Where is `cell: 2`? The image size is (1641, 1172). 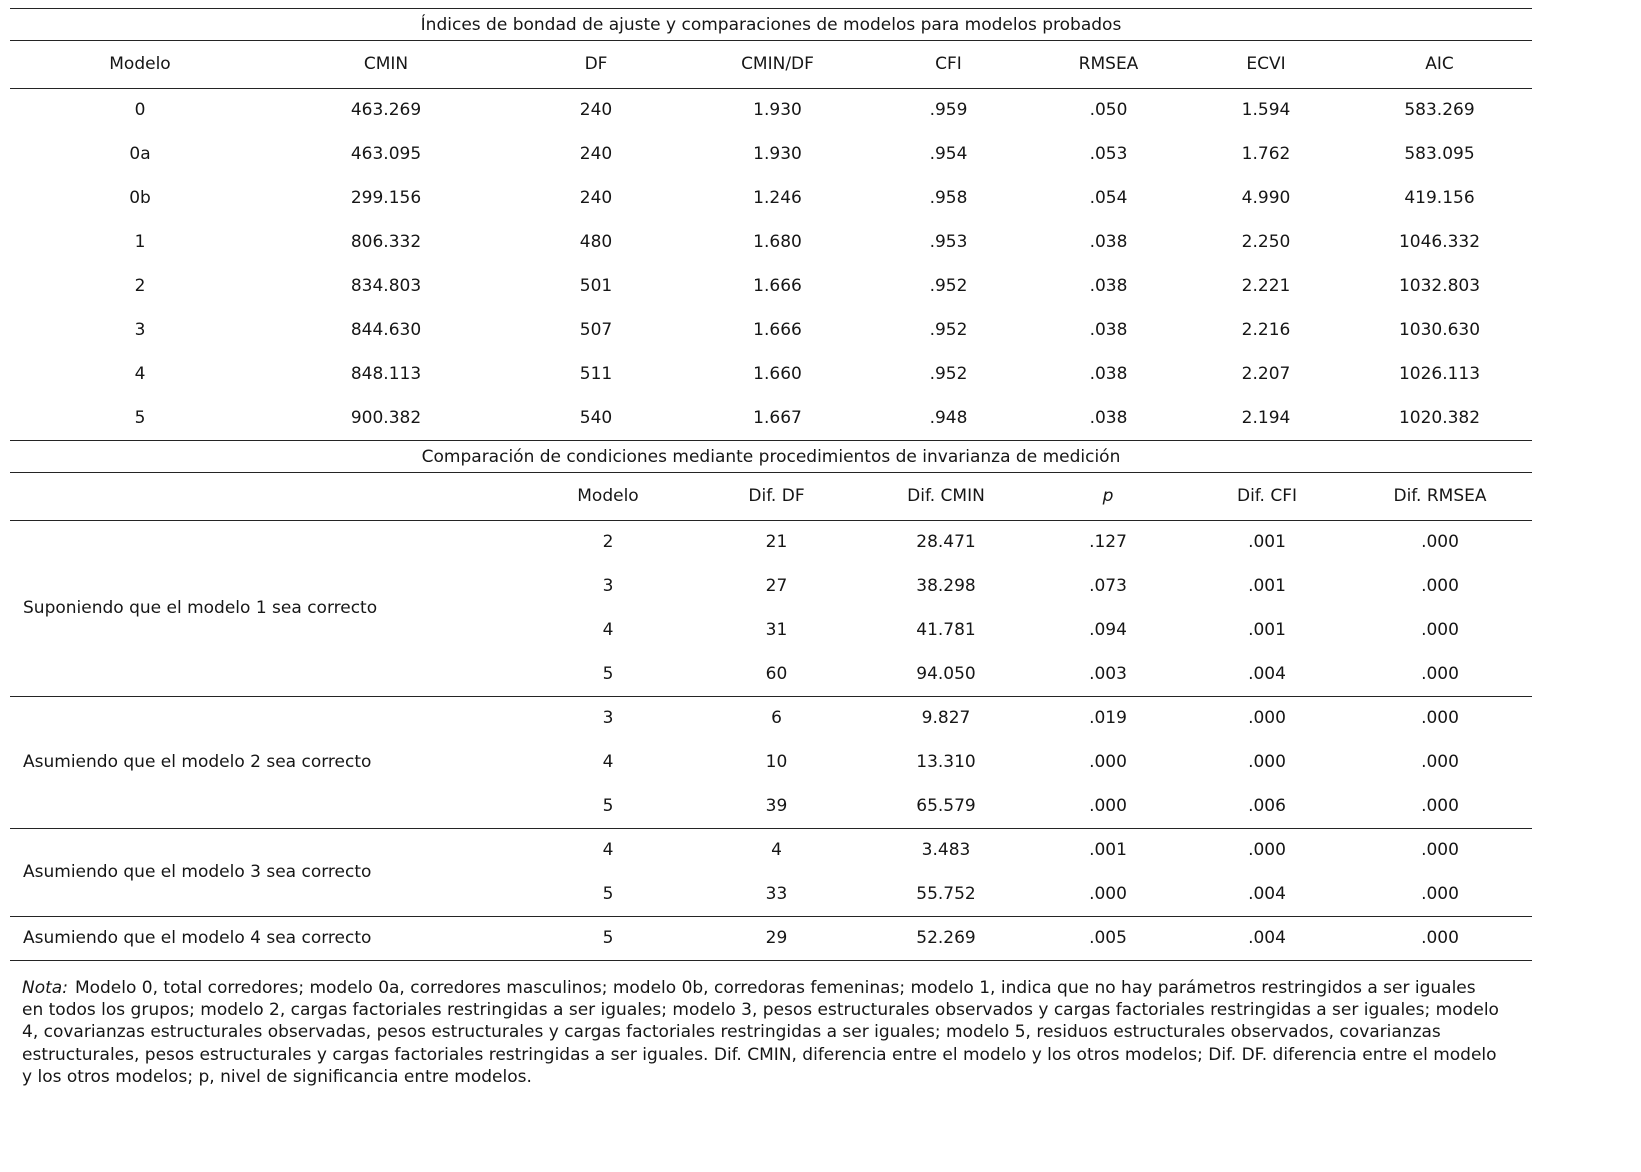
cell: 2 is located at coordinates (608, 542).